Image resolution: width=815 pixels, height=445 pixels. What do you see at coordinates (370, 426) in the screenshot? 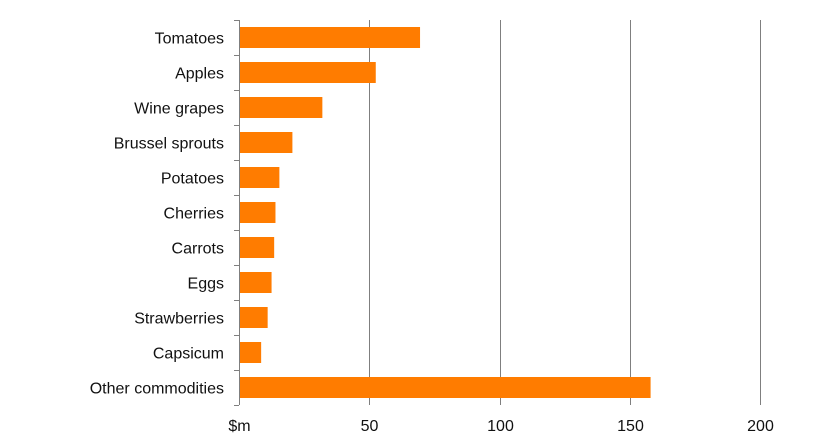
I see `x-tick-label: 50` at bounding box center [370, 426].